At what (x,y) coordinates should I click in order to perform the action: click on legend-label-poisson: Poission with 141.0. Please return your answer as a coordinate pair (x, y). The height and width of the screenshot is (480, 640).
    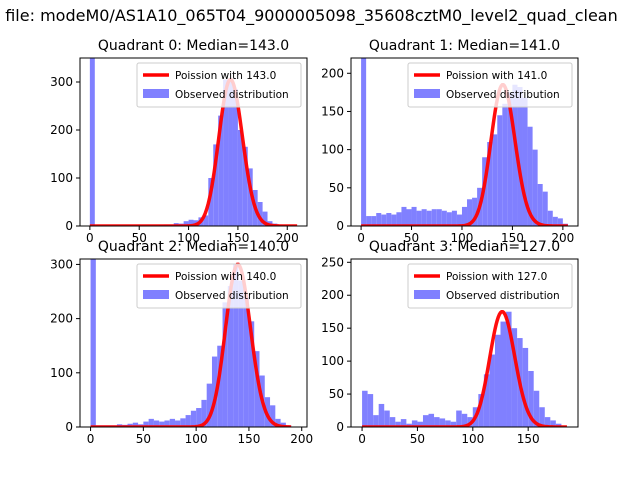
    Looking at the image, I should click on (496, 76).